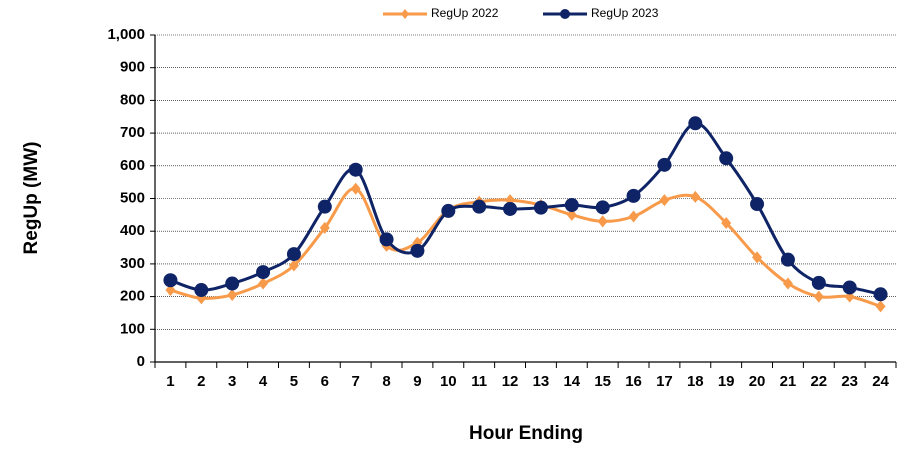  Describe the element at coordinates (294, 381) in the screenshot. I see `x-tick-label: 5` at that location.